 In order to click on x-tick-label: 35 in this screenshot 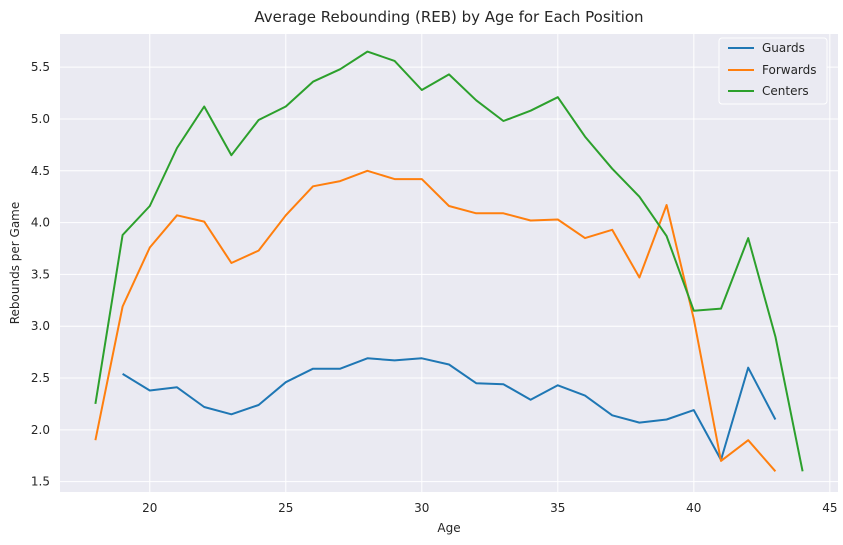, I will do `click(557, 508)`.